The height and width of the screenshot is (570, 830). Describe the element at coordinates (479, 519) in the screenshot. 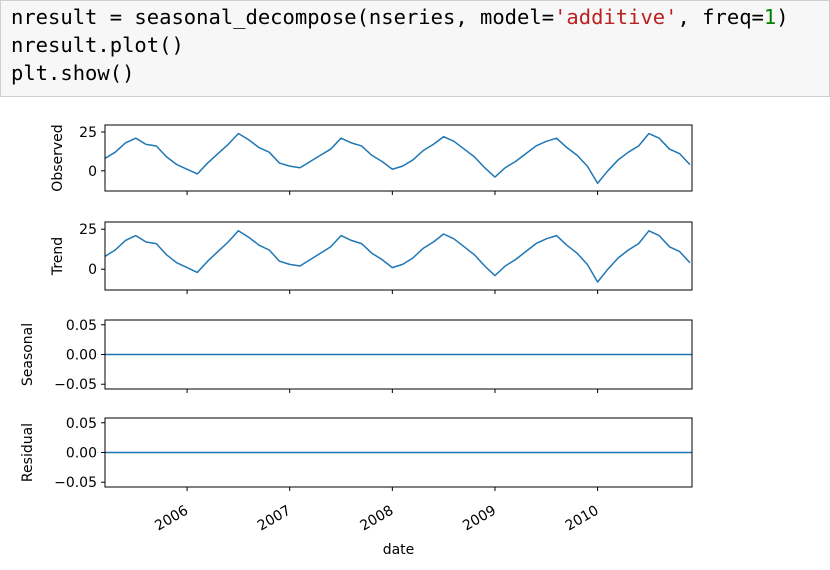

I see `x-tick-label: 2009` at that location.